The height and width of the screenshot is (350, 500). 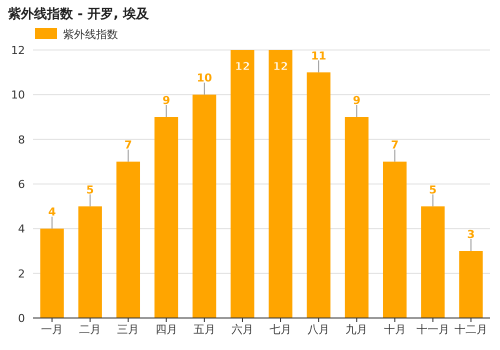 What do you see at coordinates (128, 329) in the screenshot?
I see `x-tick-label: 三月` at bounding box center [128, 329].